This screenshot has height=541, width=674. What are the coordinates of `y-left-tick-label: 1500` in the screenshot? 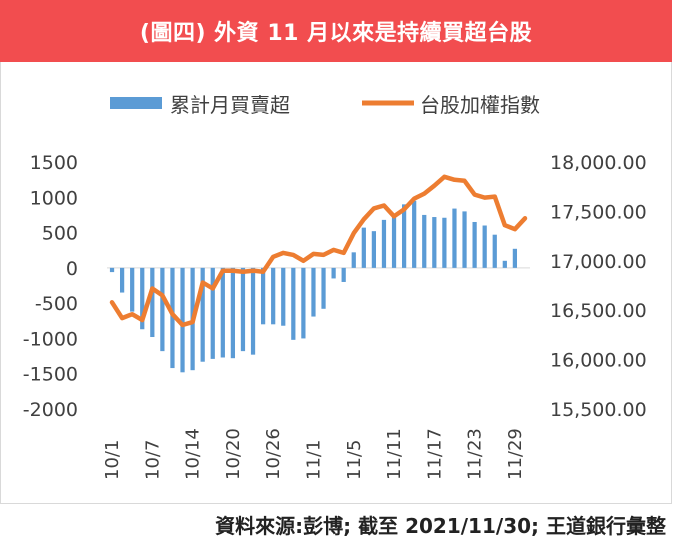 It's located at (54, 163).